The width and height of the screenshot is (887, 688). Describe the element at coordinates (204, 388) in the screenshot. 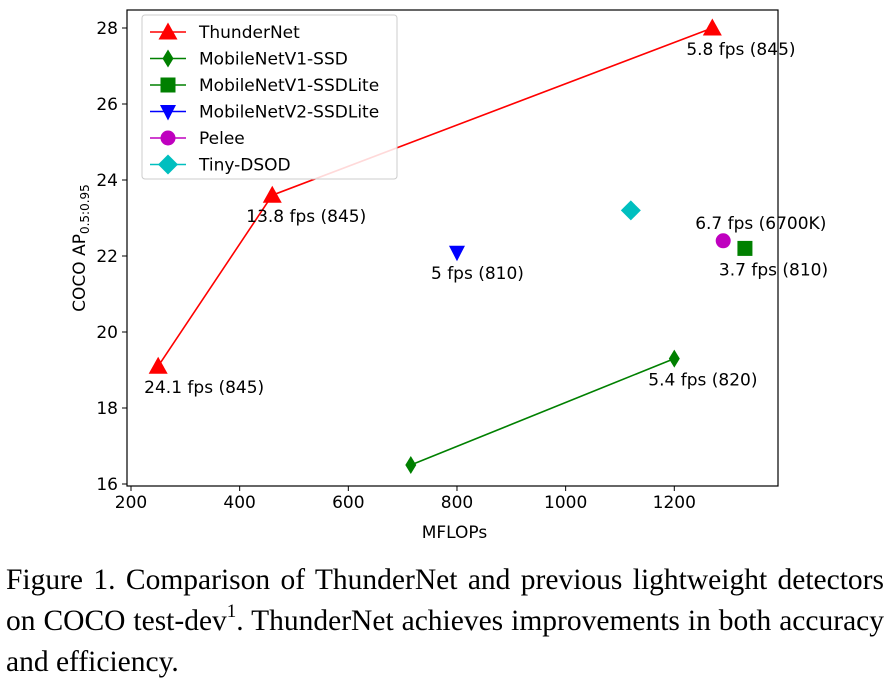

I see `data-point-label: 24.1 fps (845)` at that location.